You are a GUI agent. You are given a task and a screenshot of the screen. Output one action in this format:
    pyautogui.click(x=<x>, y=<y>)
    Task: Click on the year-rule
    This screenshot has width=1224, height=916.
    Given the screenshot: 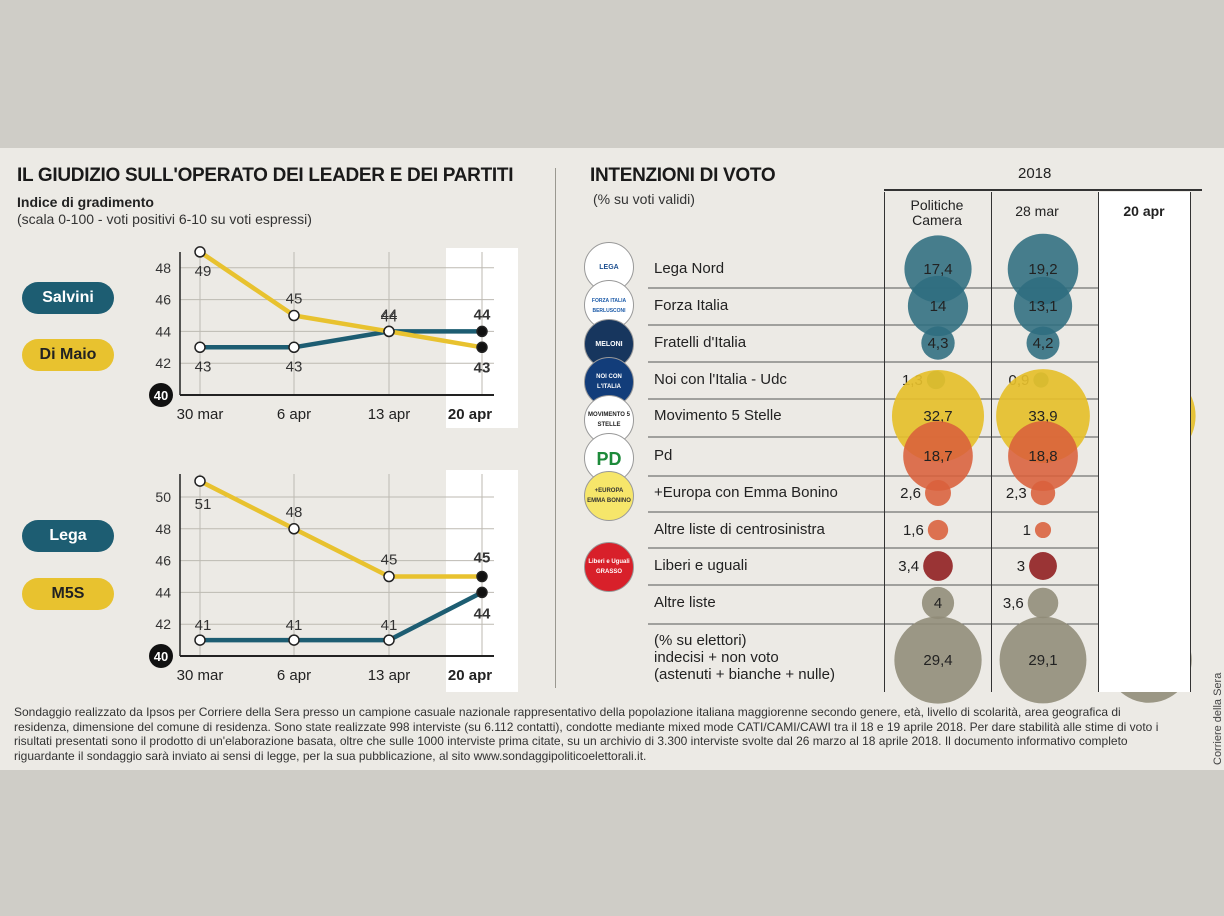 What is the action you would take?
    pyautogui.click(x=1043, y=190)
    